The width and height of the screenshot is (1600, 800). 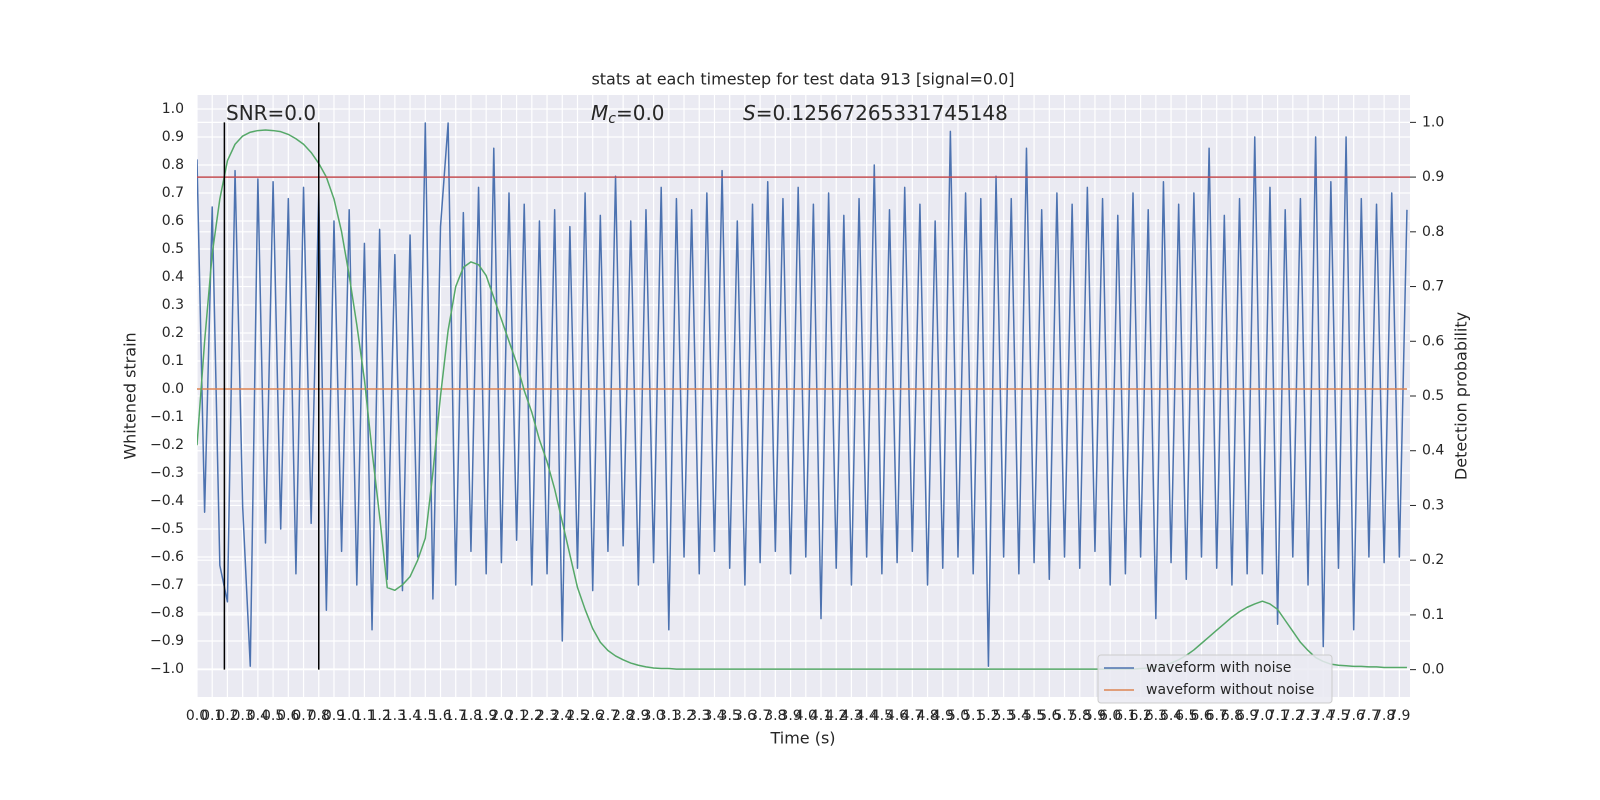 What do you see at coordinates (1218, 668) in the screenshot?
I see `legend-label: waveform with noise` at bounding box center [1218, 668].